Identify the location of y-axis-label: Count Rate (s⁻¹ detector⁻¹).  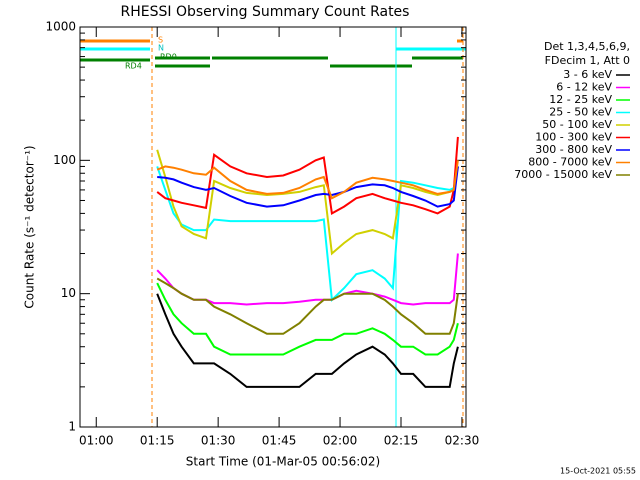
(30, 226).